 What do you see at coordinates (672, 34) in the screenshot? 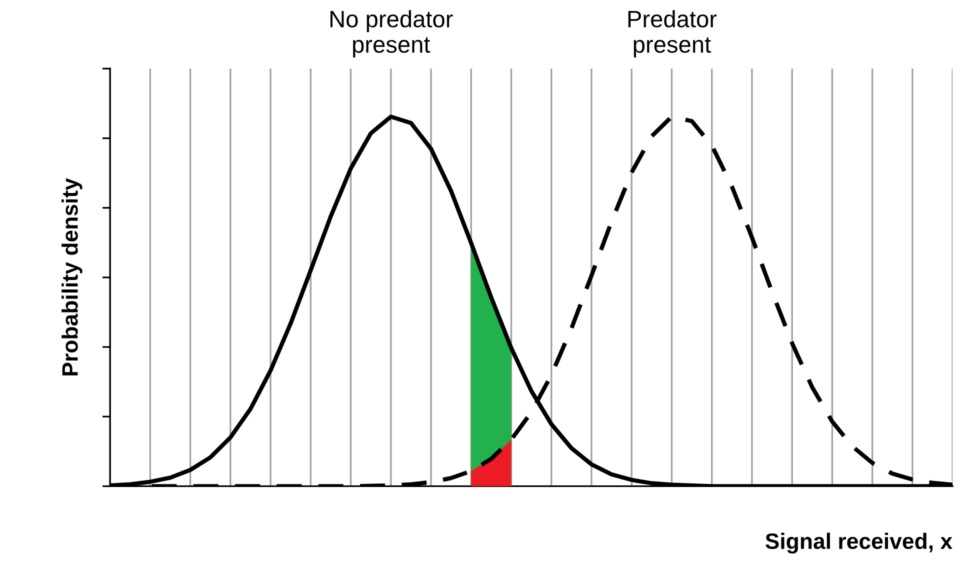
I see `text: Predator present` at bounding box center [672, 34].